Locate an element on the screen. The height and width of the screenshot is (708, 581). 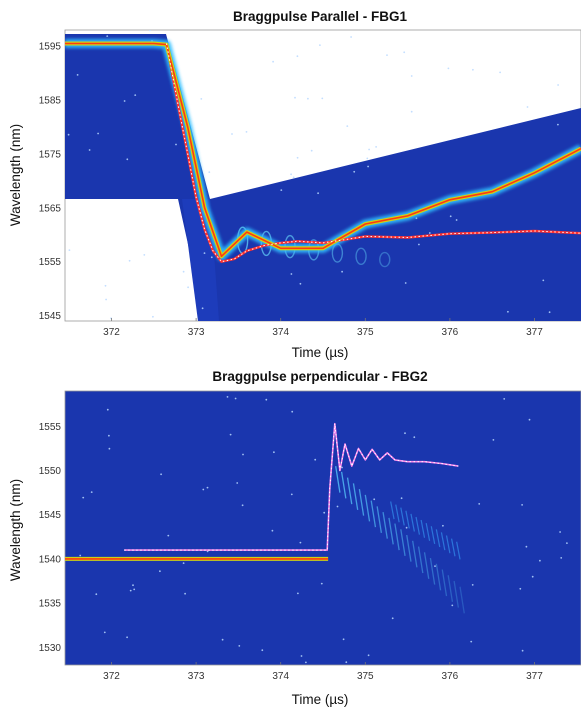
chart-2-y-ticks: 1530 1535 1540 1545 1550 1555 is located at coordinates (50, 538).